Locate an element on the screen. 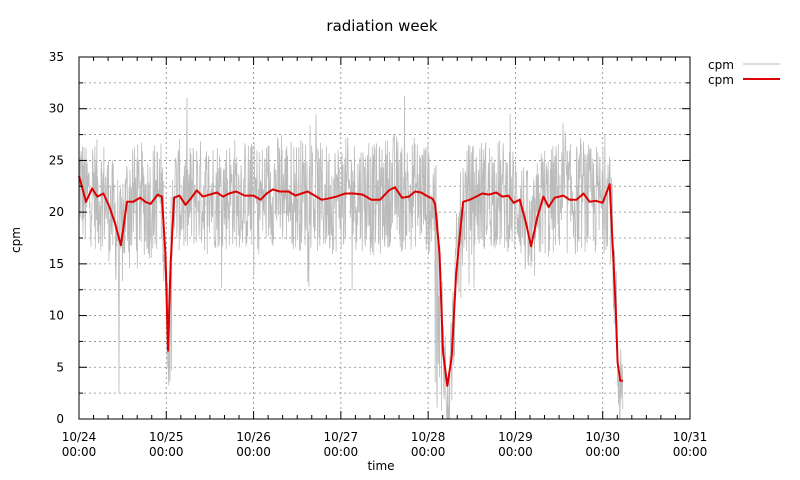  x-tick-label-date: 10/25 is located at coordinates (166, 437).